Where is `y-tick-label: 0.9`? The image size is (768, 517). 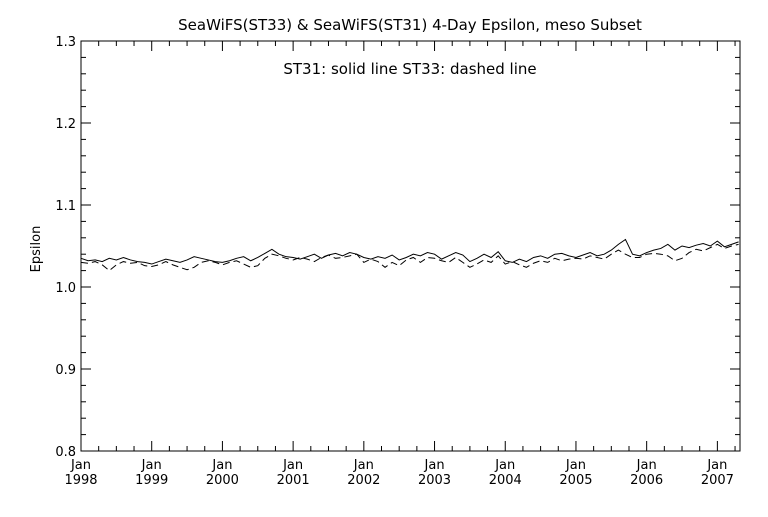
y-tick-label: 0.9 is located at coordinates (65, 370).